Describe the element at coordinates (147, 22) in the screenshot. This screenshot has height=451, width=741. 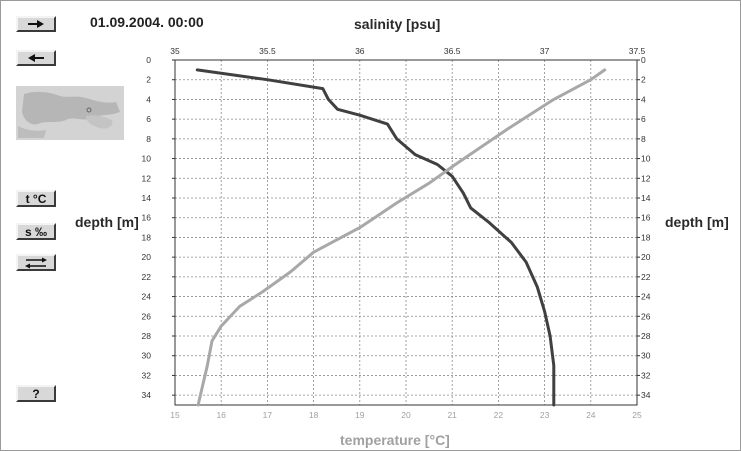
I see `datetime-label: 01.09.2004. 00:00` at that location.